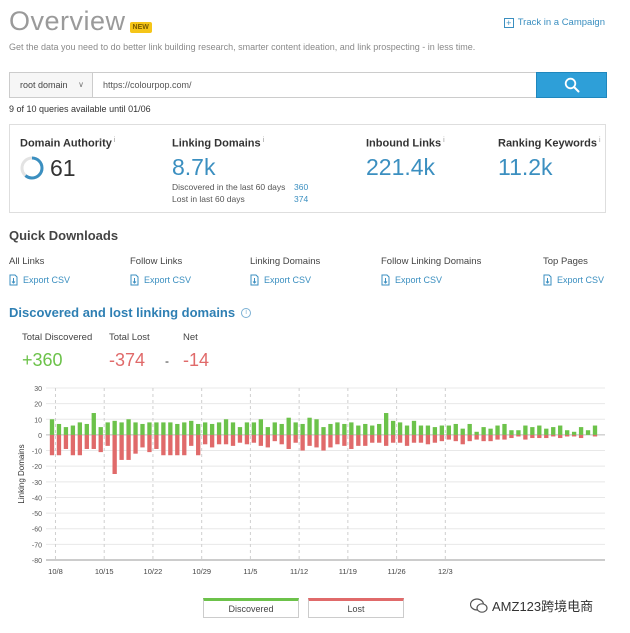 This screenshot has width=630, height=633. Describe the element at coordinates (571, 85) in the screenshot. I see `search-button` at that location.